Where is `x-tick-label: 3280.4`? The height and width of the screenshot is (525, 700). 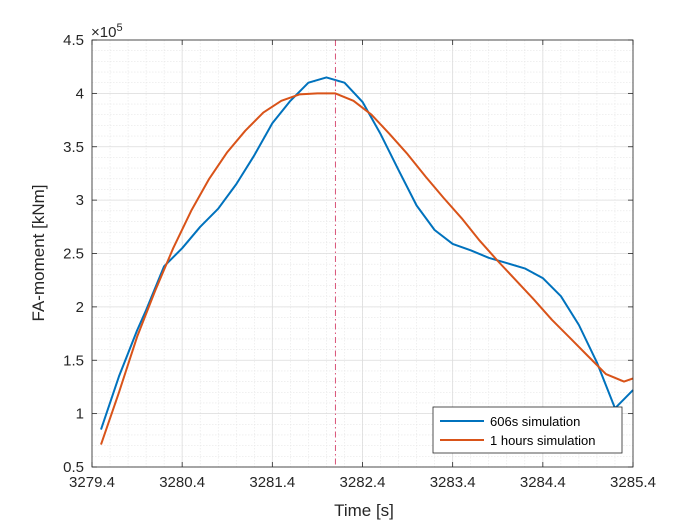 x-tick-label: 3280.4 is located at coordinates (182, 482).